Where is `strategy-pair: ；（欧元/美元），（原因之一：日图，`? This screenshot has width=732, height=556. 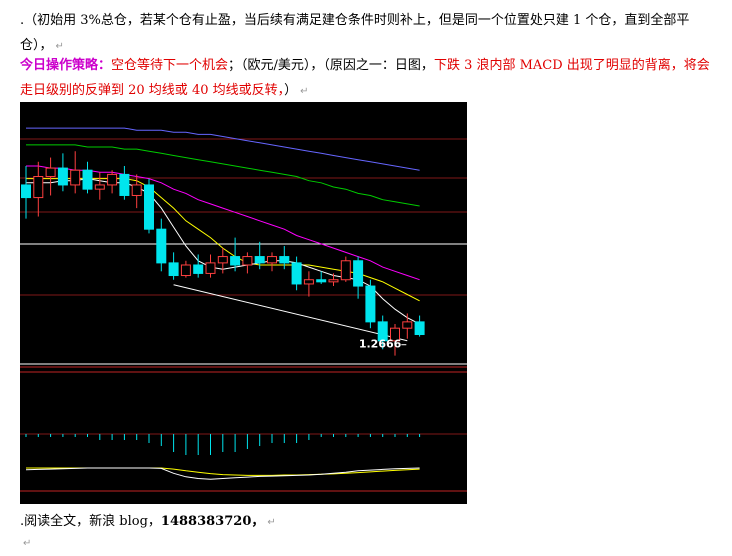 strategy-pair: ；（欧元/美元），（原因之一：日图， is located at coordinates (331, 65).